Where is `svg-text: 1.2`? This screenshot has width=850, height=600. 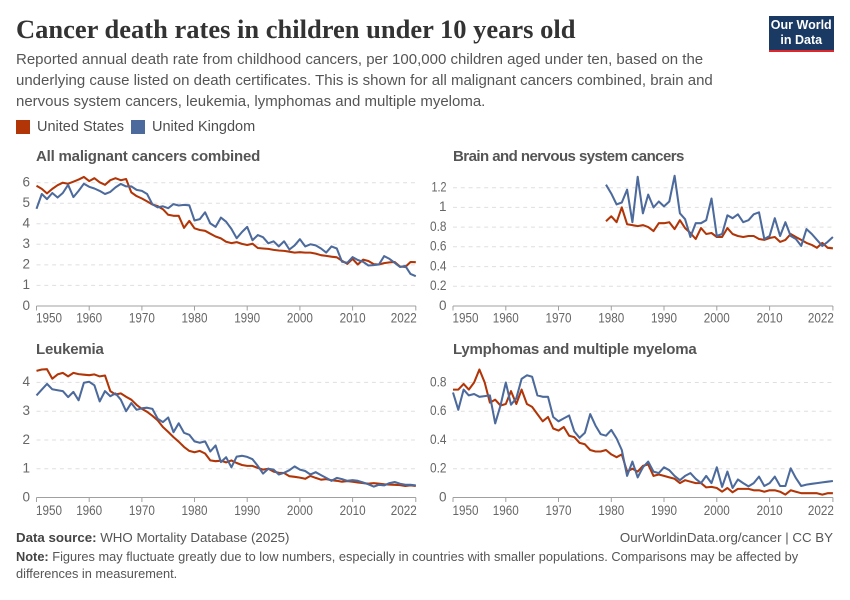
svg-text: 1.2 is located at coordinates (439, 187).